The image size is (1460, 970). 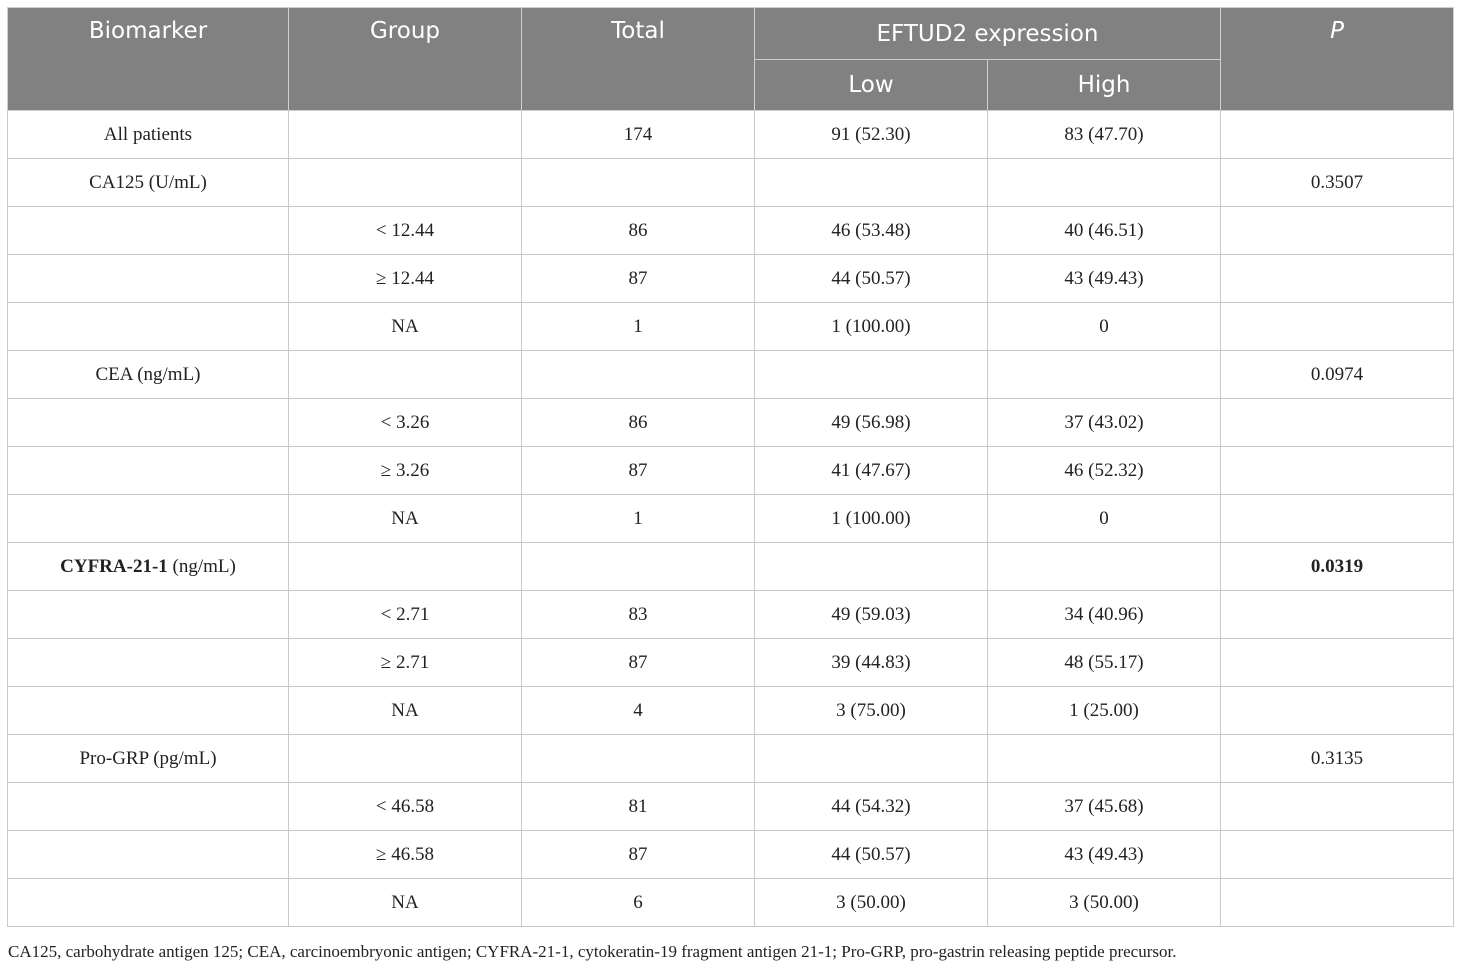 I want to click on header-eftud2-expression: EFTUD2 expression, so click(x=987, y=33).